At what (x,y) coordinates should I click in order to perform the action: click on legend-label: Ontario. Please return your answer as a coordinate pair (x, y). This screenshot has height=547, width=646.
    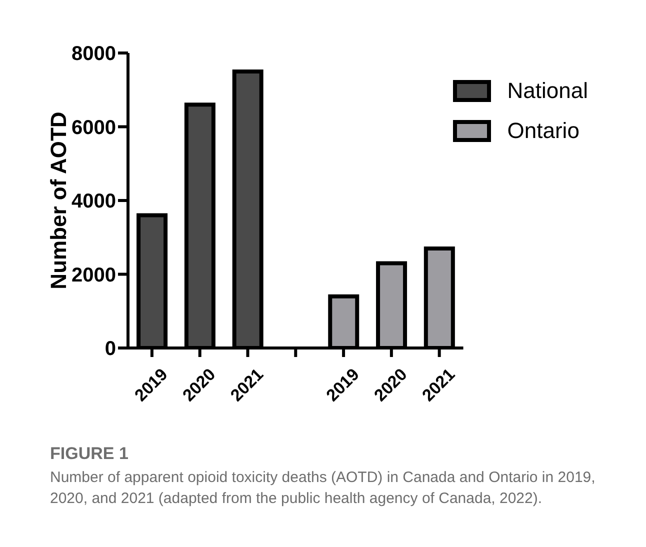
    Looking at the image, I should click on (543, 131).